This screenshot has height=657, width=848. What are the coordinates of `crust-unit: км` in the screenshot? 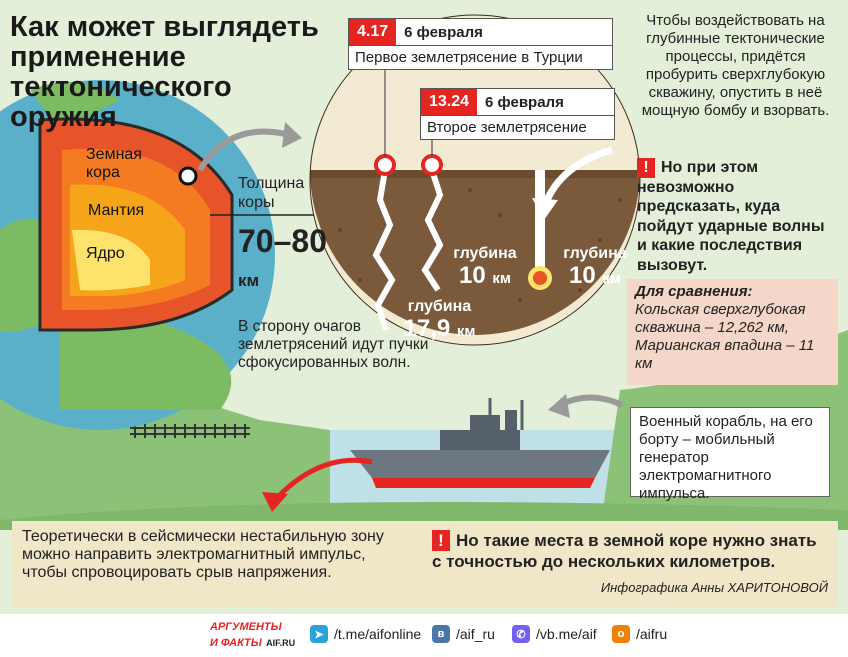 It's located at (249, 280).